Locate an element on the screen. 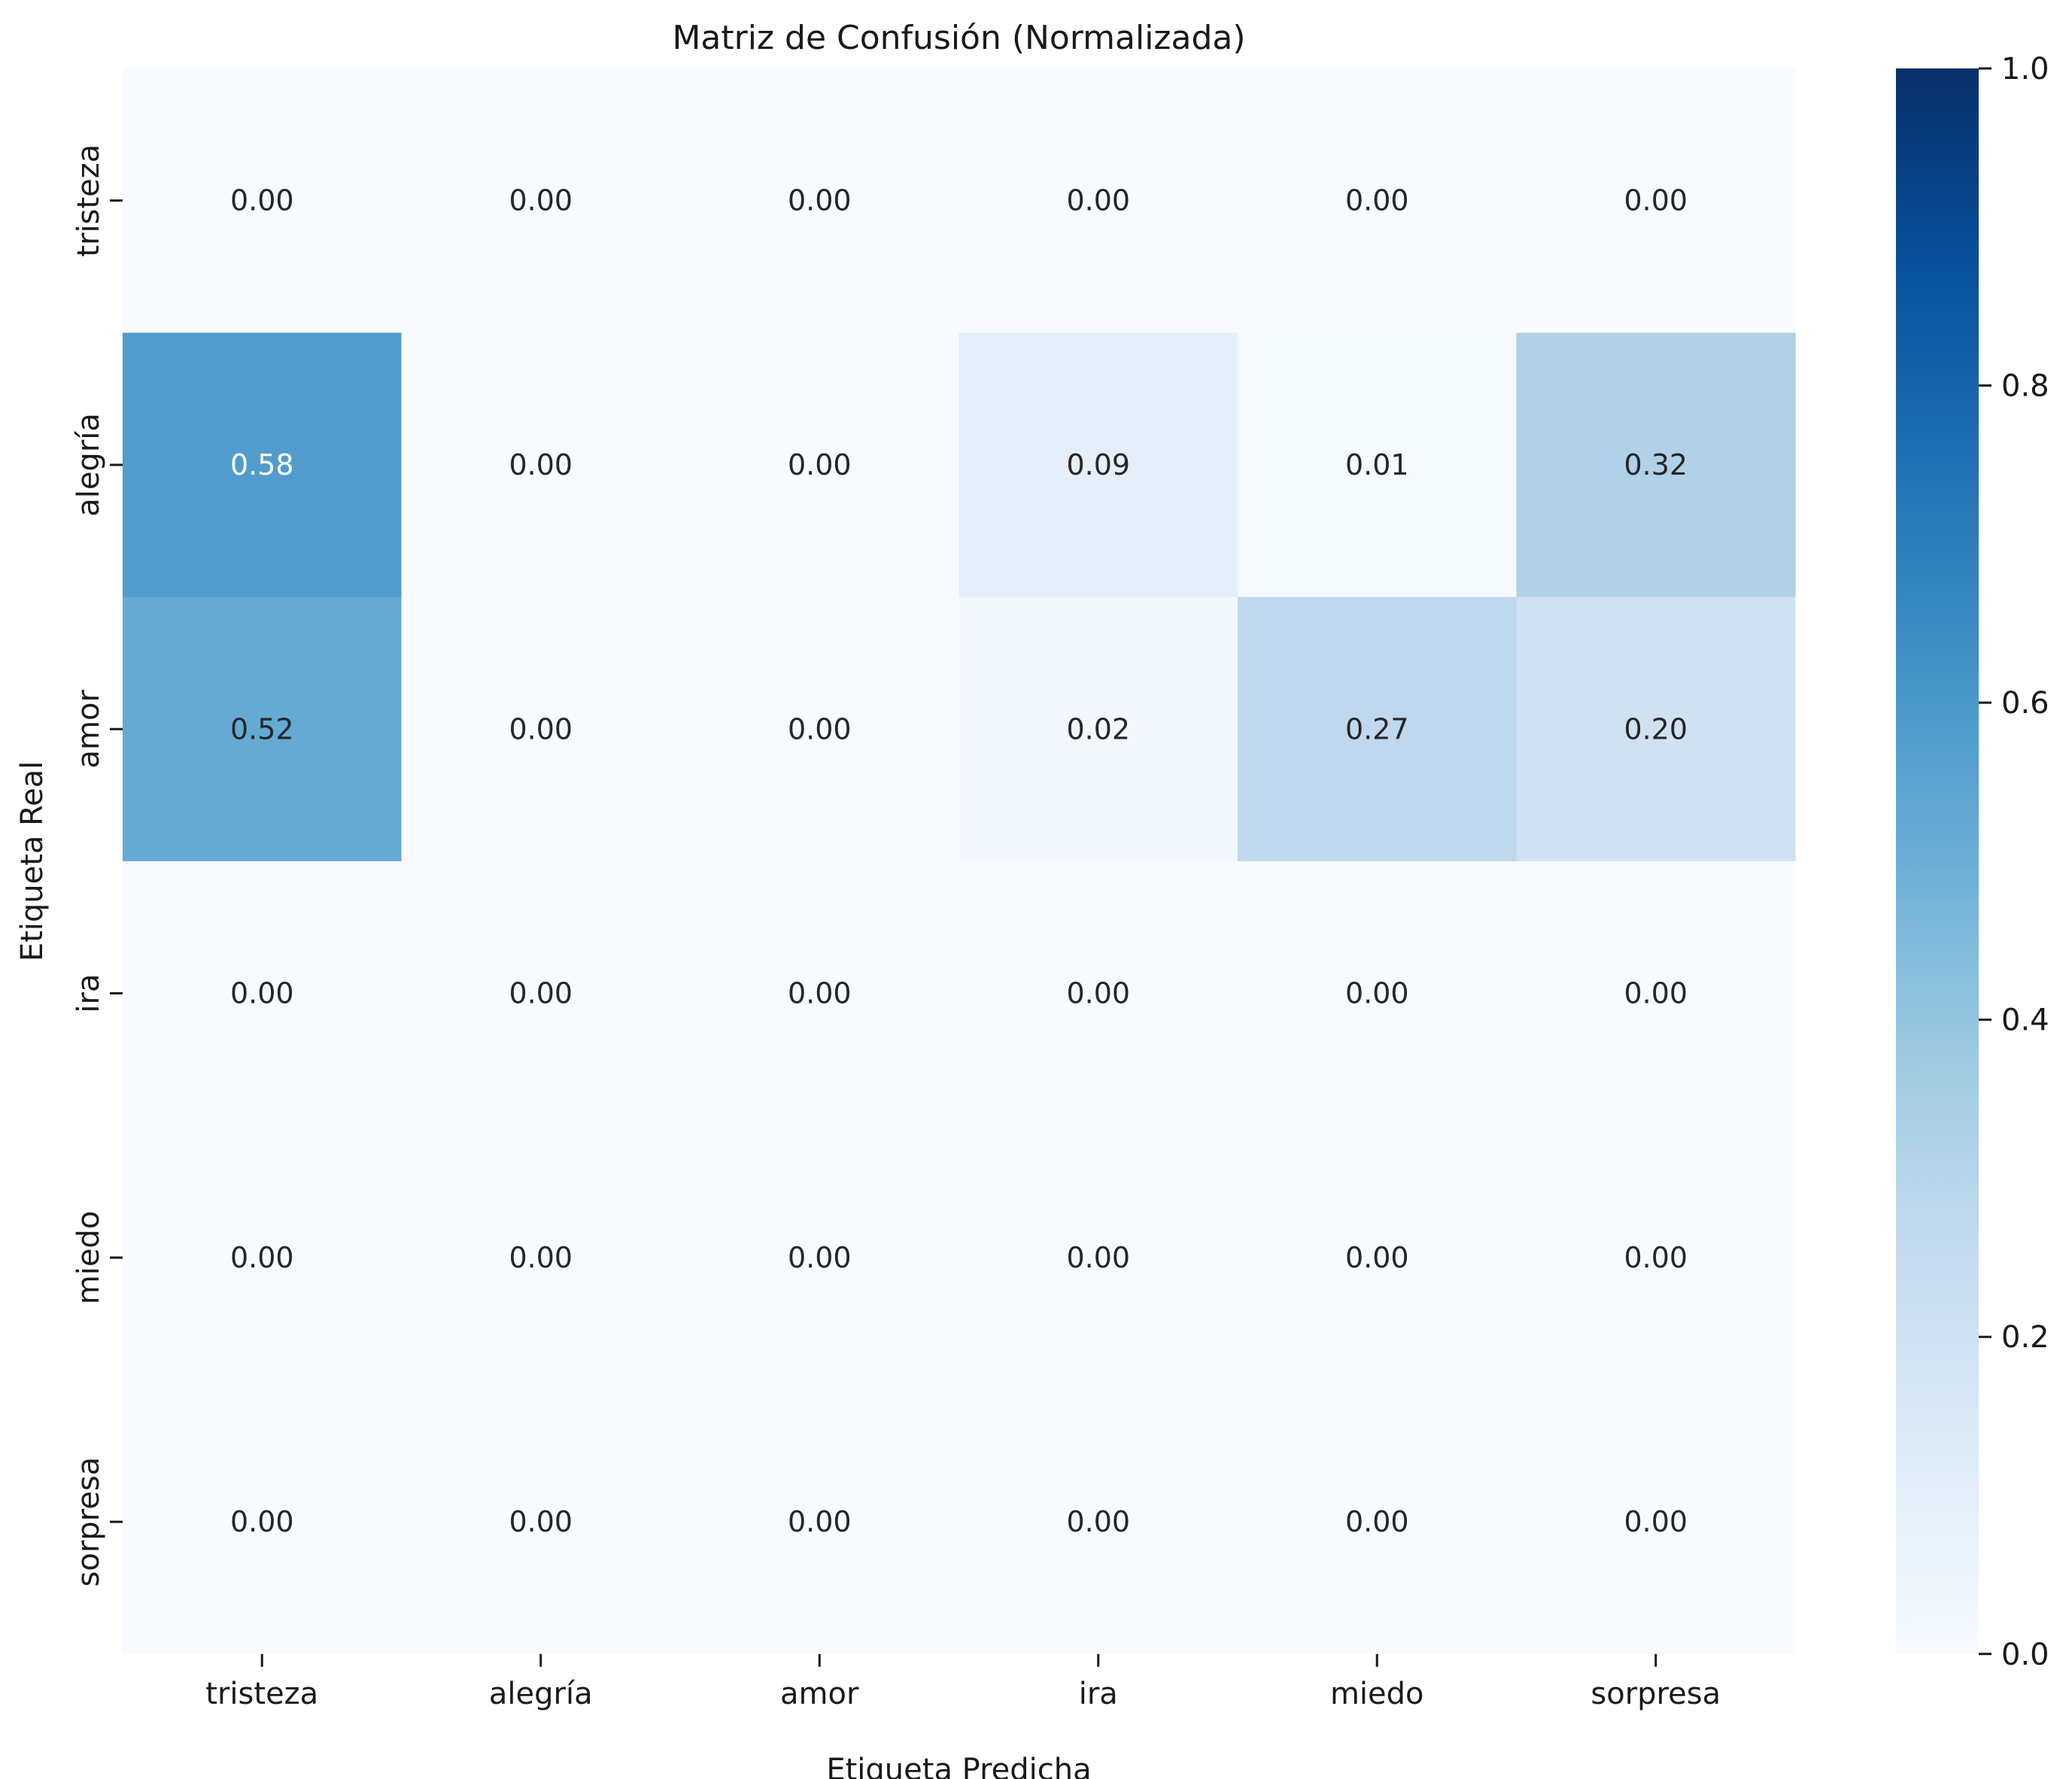  x-tick-label: miedo is located at coordinates (1377, 1694).